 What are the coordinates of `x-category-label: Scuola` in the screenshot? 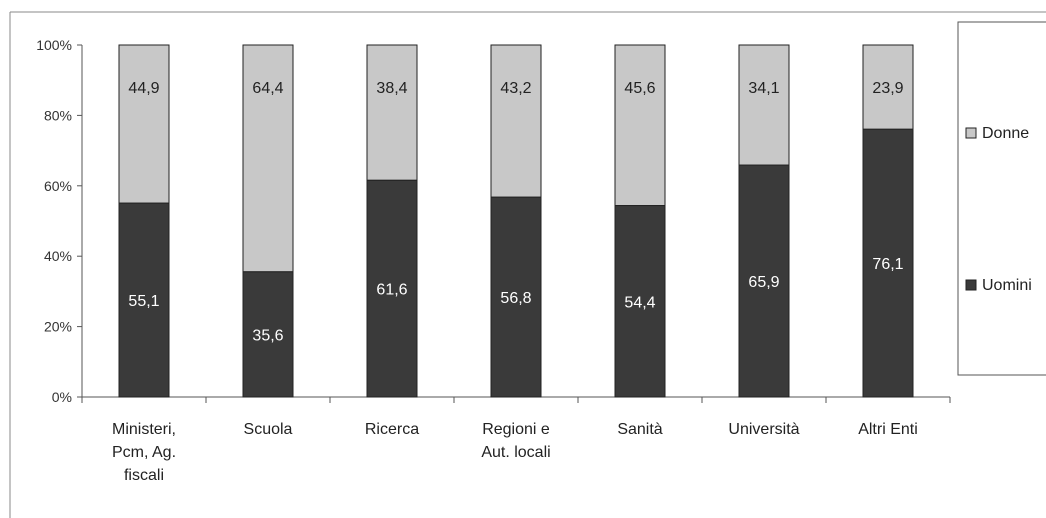 It's located at (268, 429).